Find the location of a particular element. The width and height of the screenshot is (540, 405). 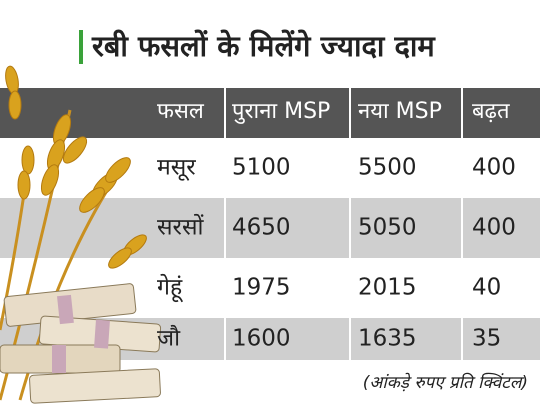

table-cell: 5100 is located at coordinates (261, 168).